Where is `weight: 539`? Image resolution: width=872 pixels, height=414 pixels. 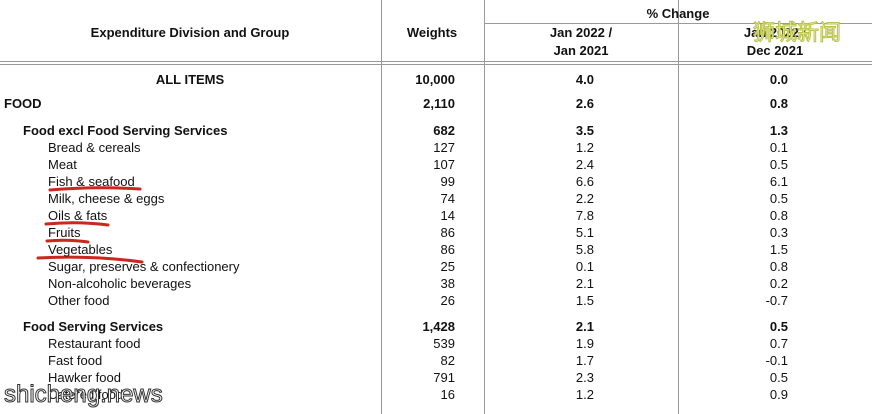
weight: 539 is located at coordinates (444, 343).